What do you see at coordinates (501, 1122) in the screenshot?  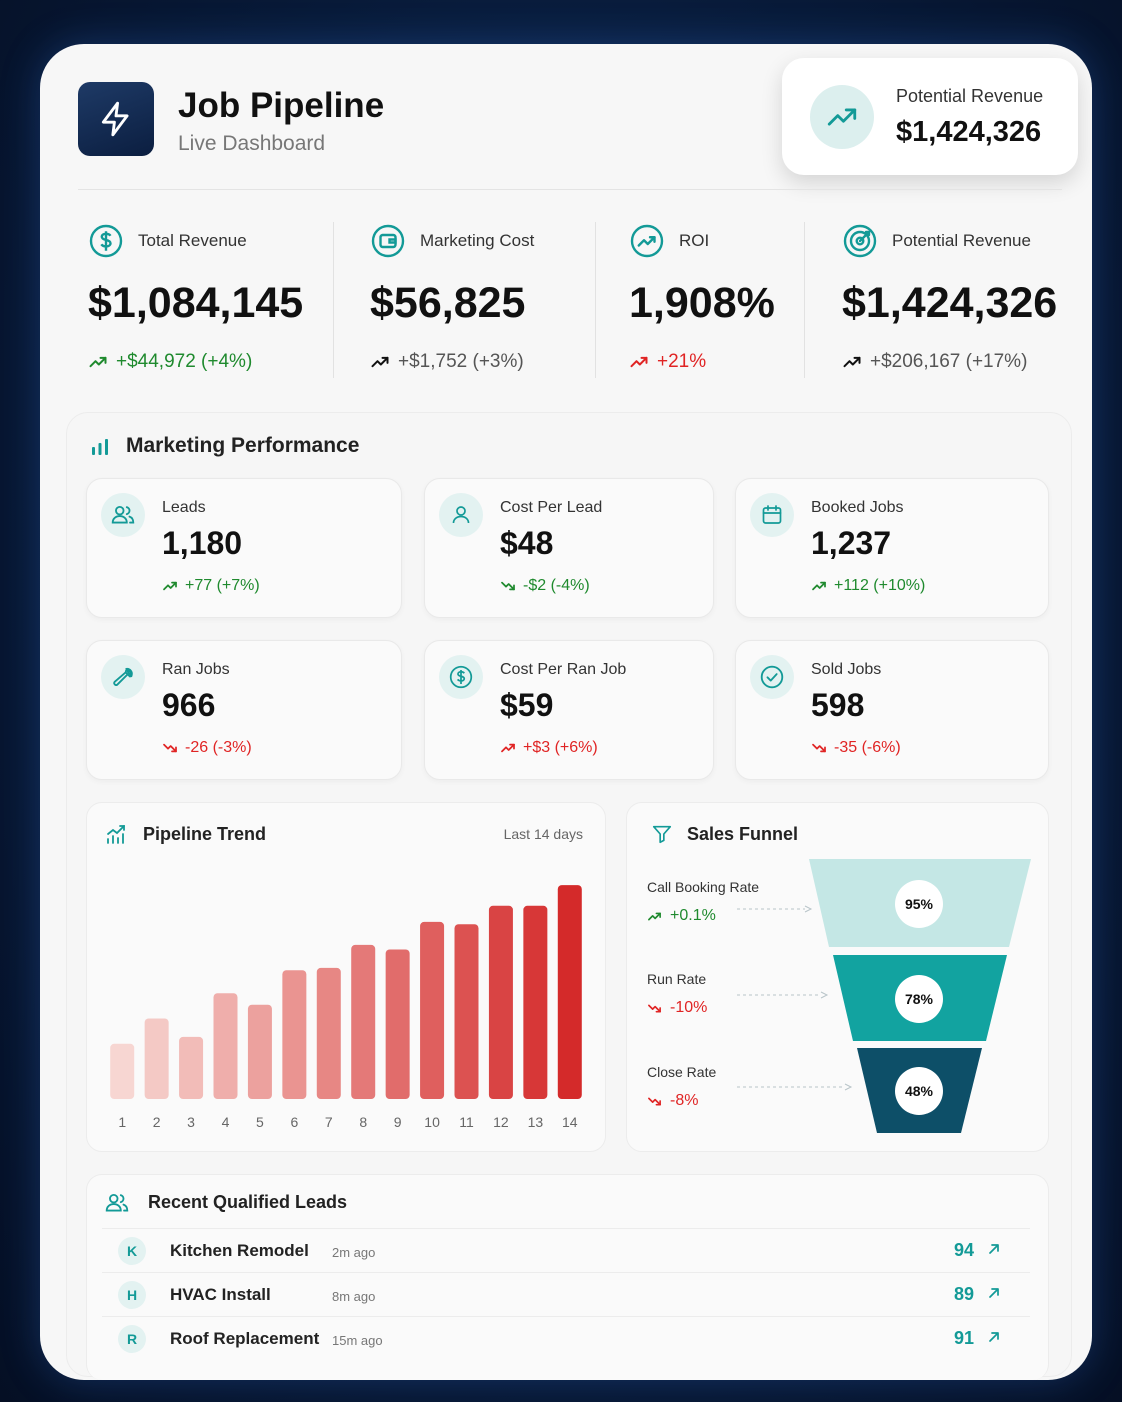 I see `x-tick-label: 12` at bounding box center [501, 1122].